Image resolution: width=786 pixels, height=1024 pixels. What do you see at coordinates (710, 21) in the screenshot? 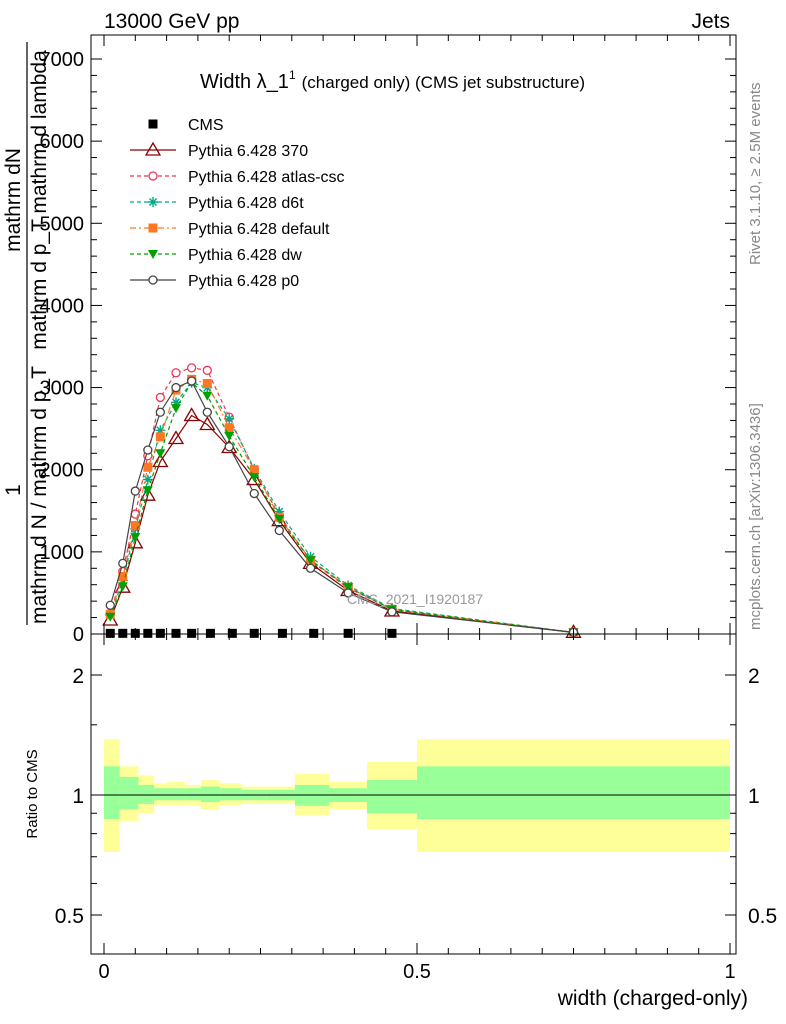
I see `header-right: Jets` at bounding box center [710, 21].